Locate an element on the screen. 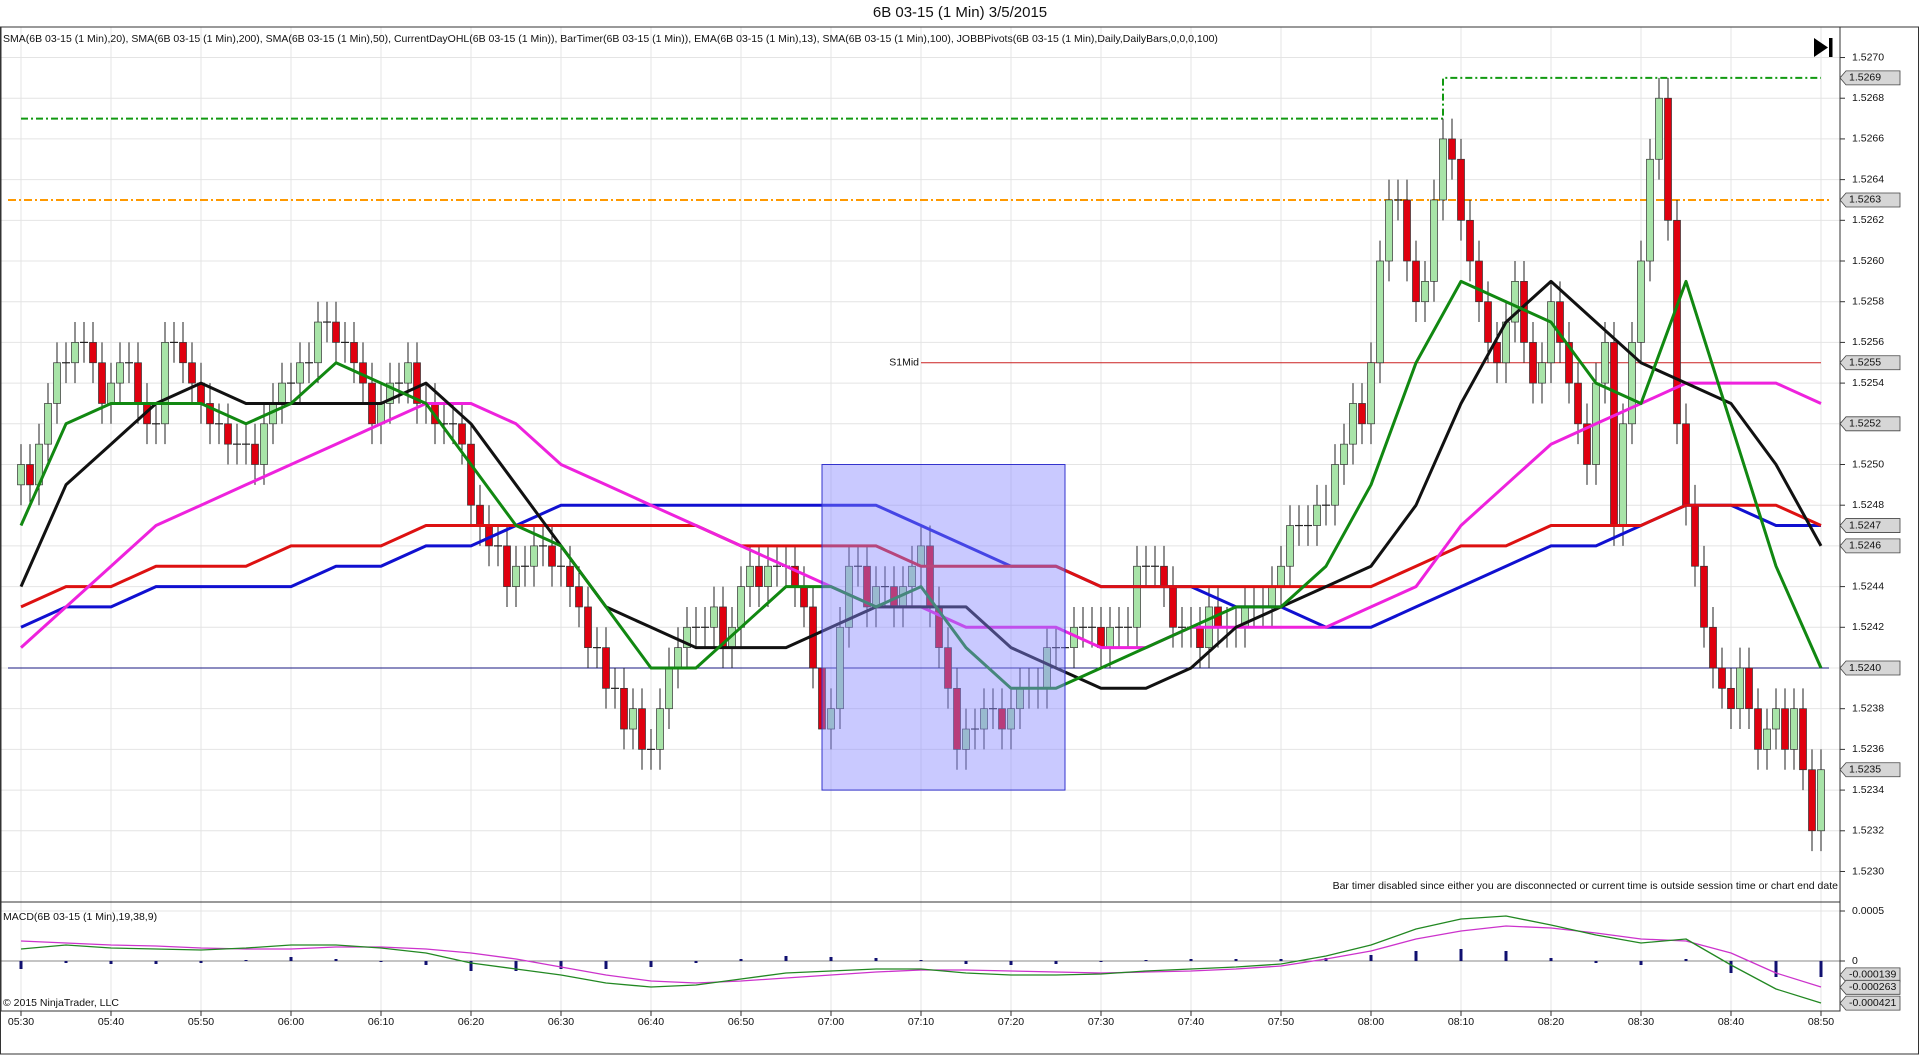 This screenshot has width=1920, height=1055. y-tick-label: 1.5248 is located at coordinates (1868, 505).